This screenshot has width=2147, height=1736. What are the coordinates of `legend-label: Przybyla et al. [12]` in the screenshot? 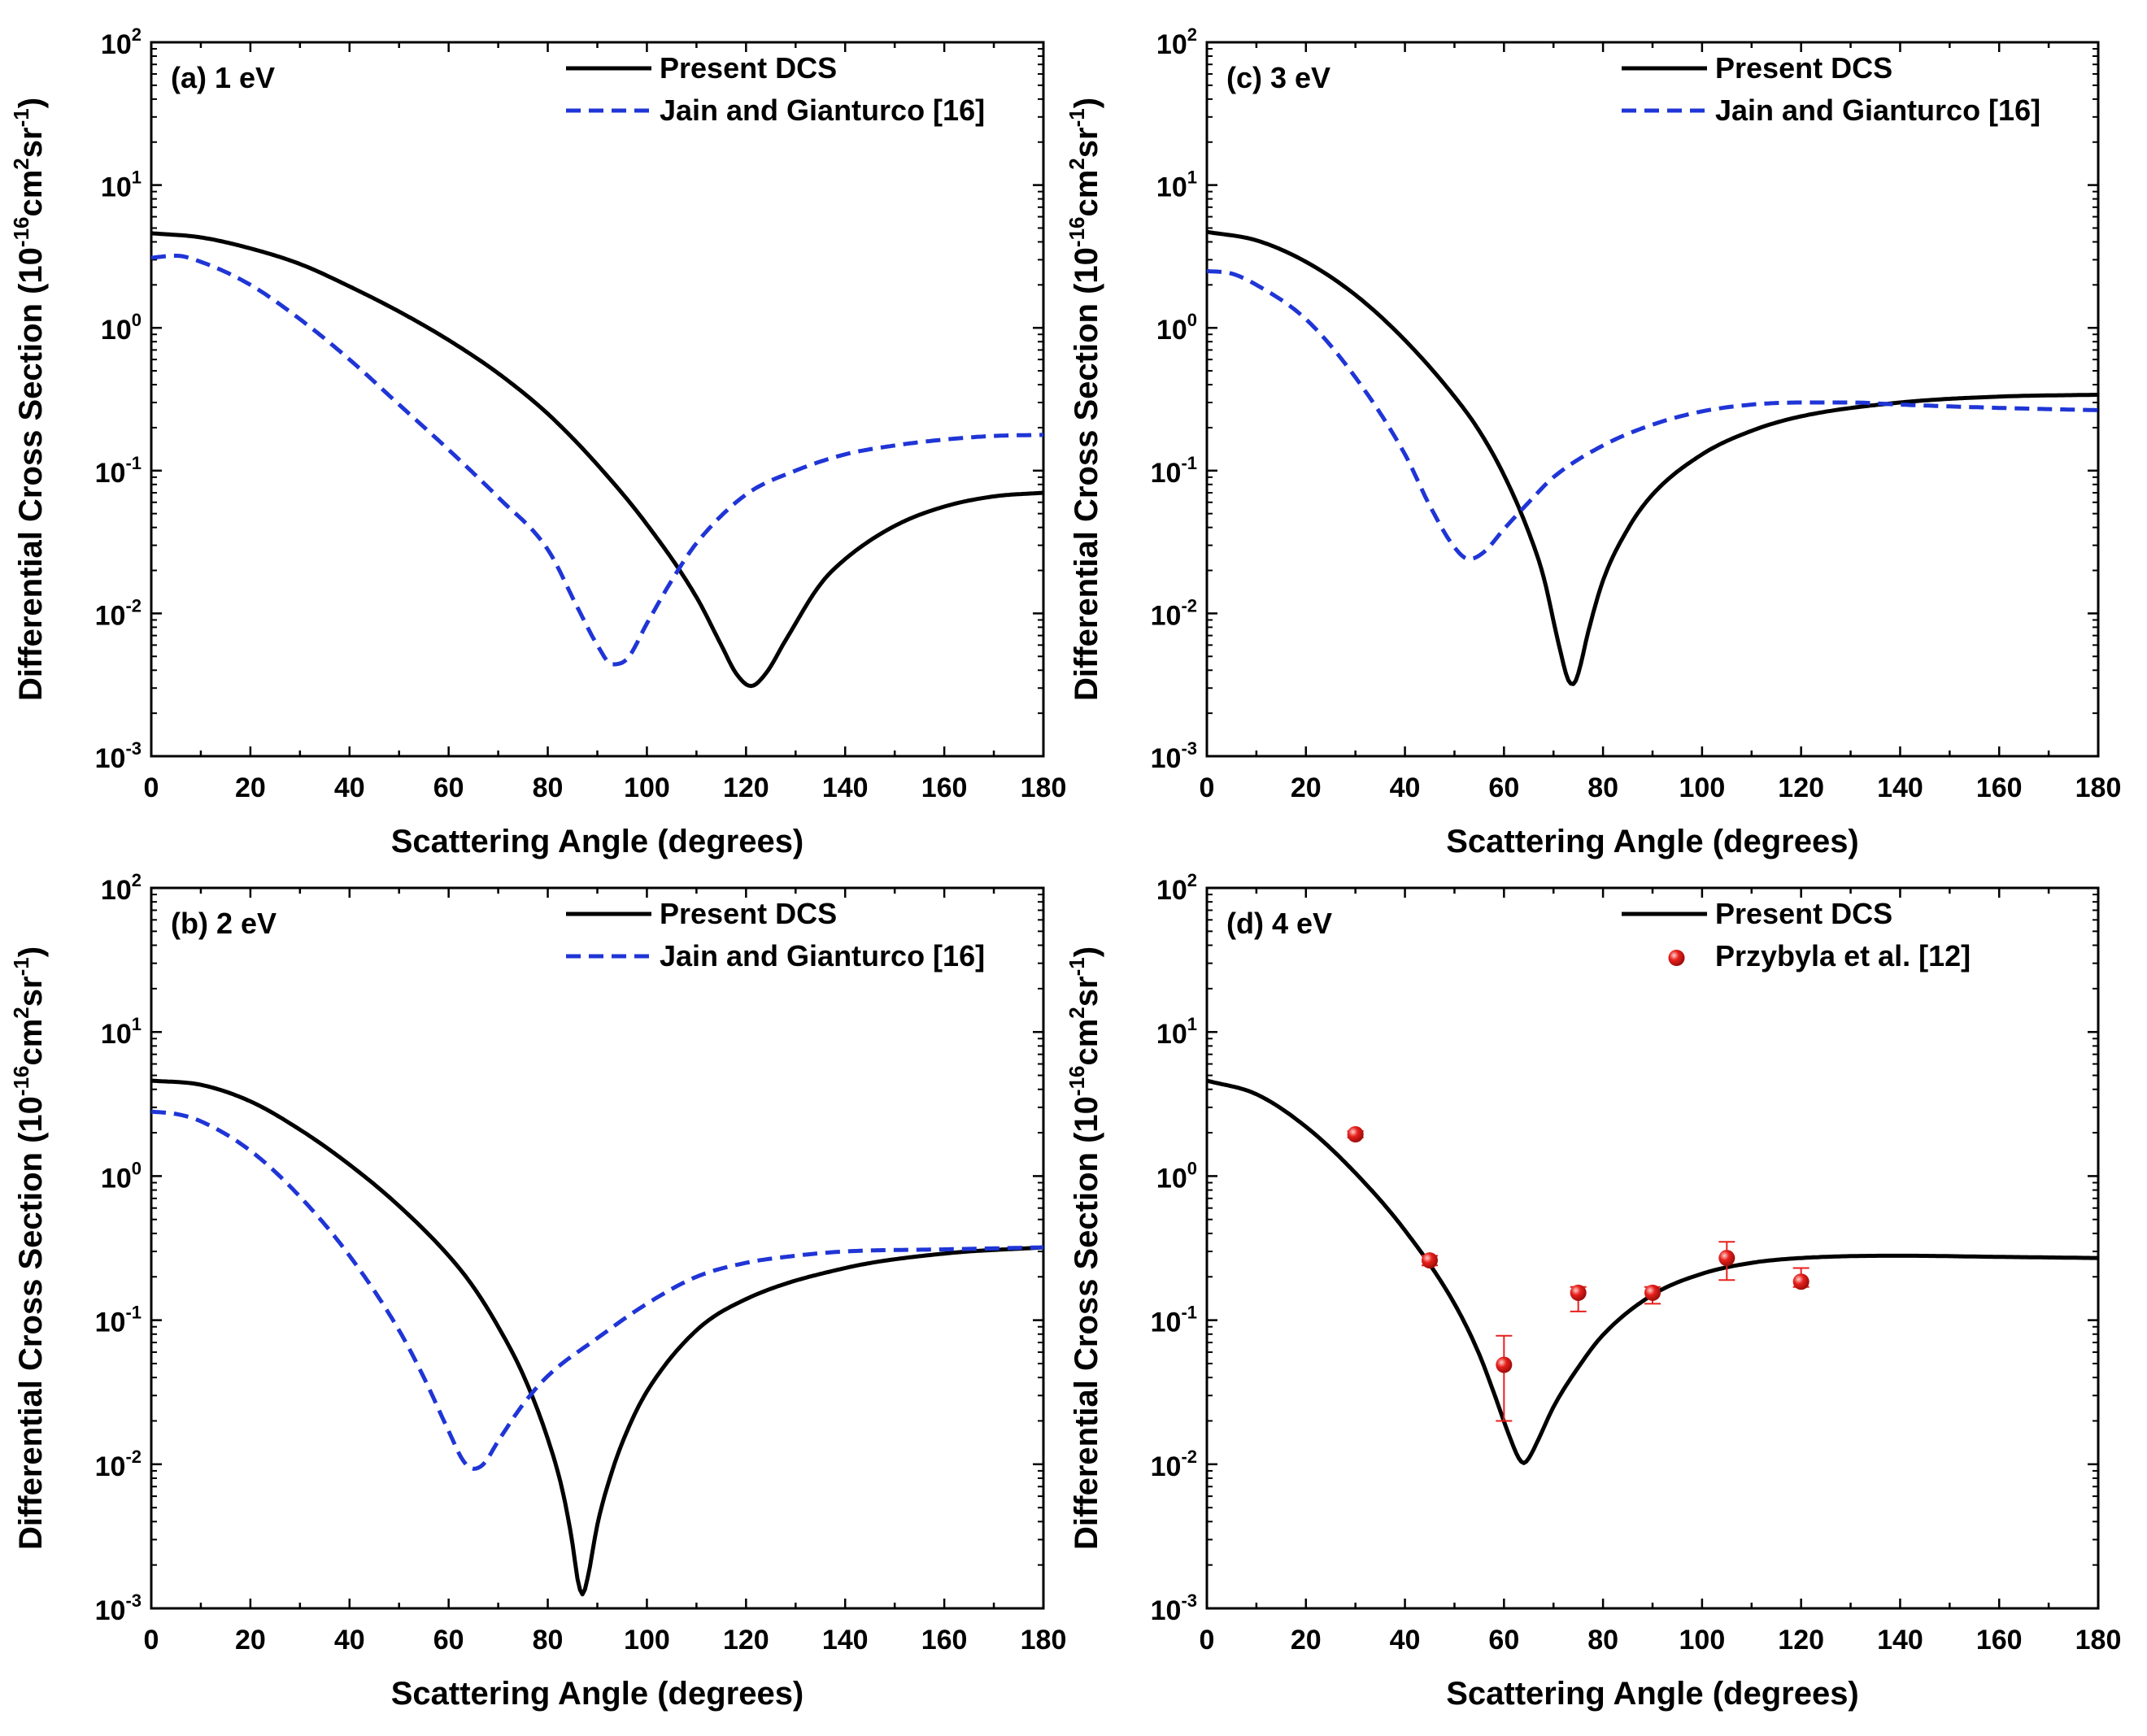 It's located at (1843, 955).